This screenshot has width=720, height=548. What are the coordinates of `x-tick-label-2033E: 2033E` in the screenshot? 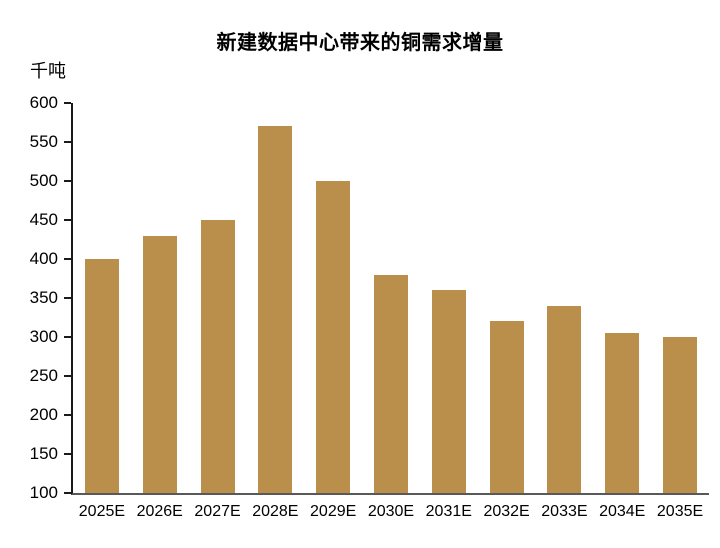 It's located at (564, 511).